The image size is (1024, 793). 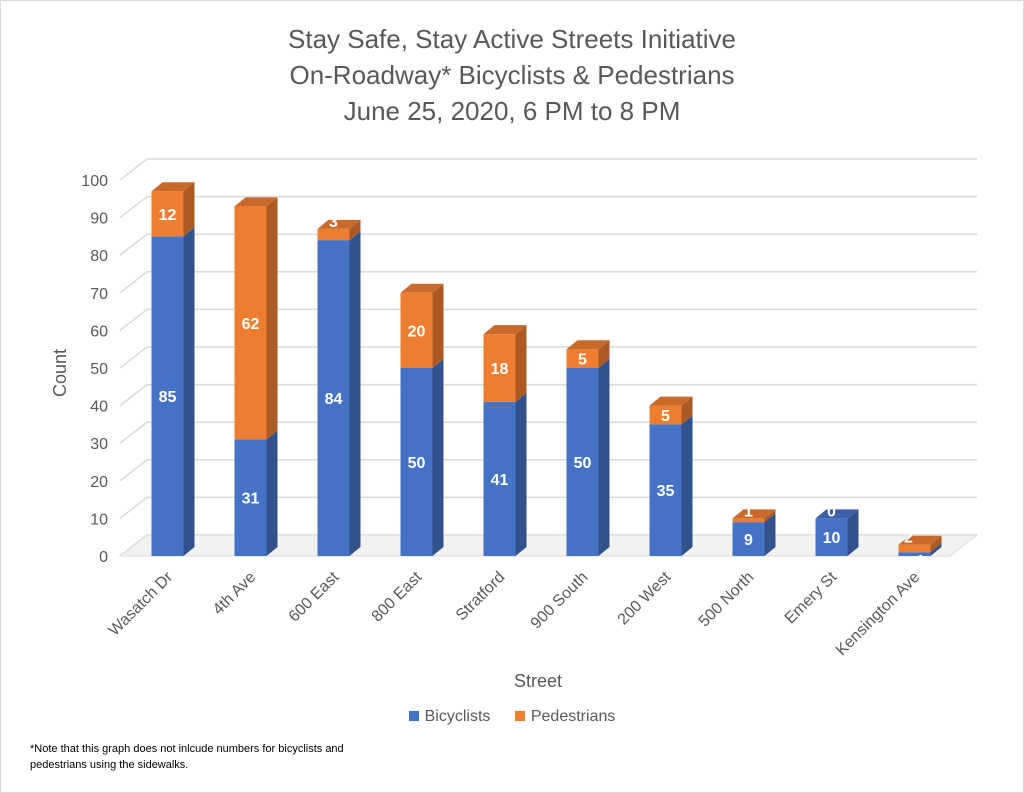 I want to click on y-tick-label: 90, so click(x=99, y=219).